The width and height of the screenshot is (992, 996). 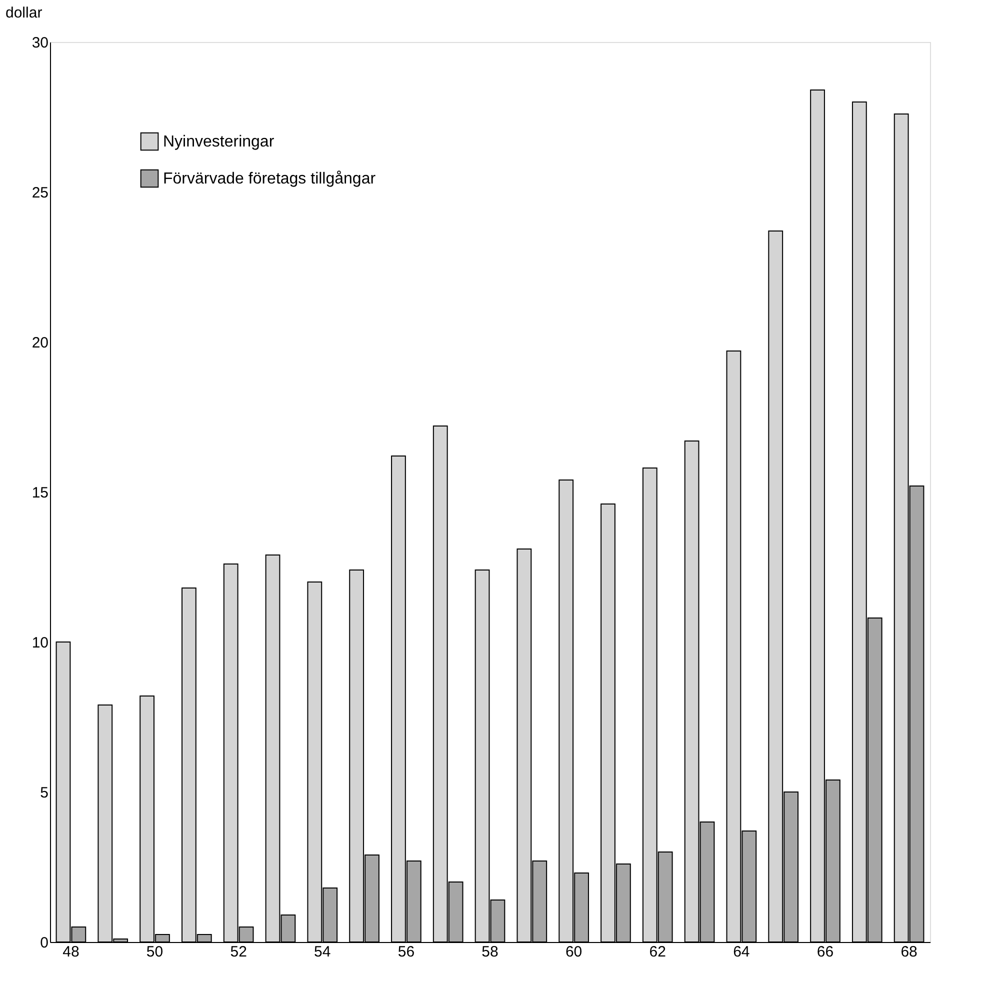 I want to click on y-tick-label: 5, so click(x=44, y=793).